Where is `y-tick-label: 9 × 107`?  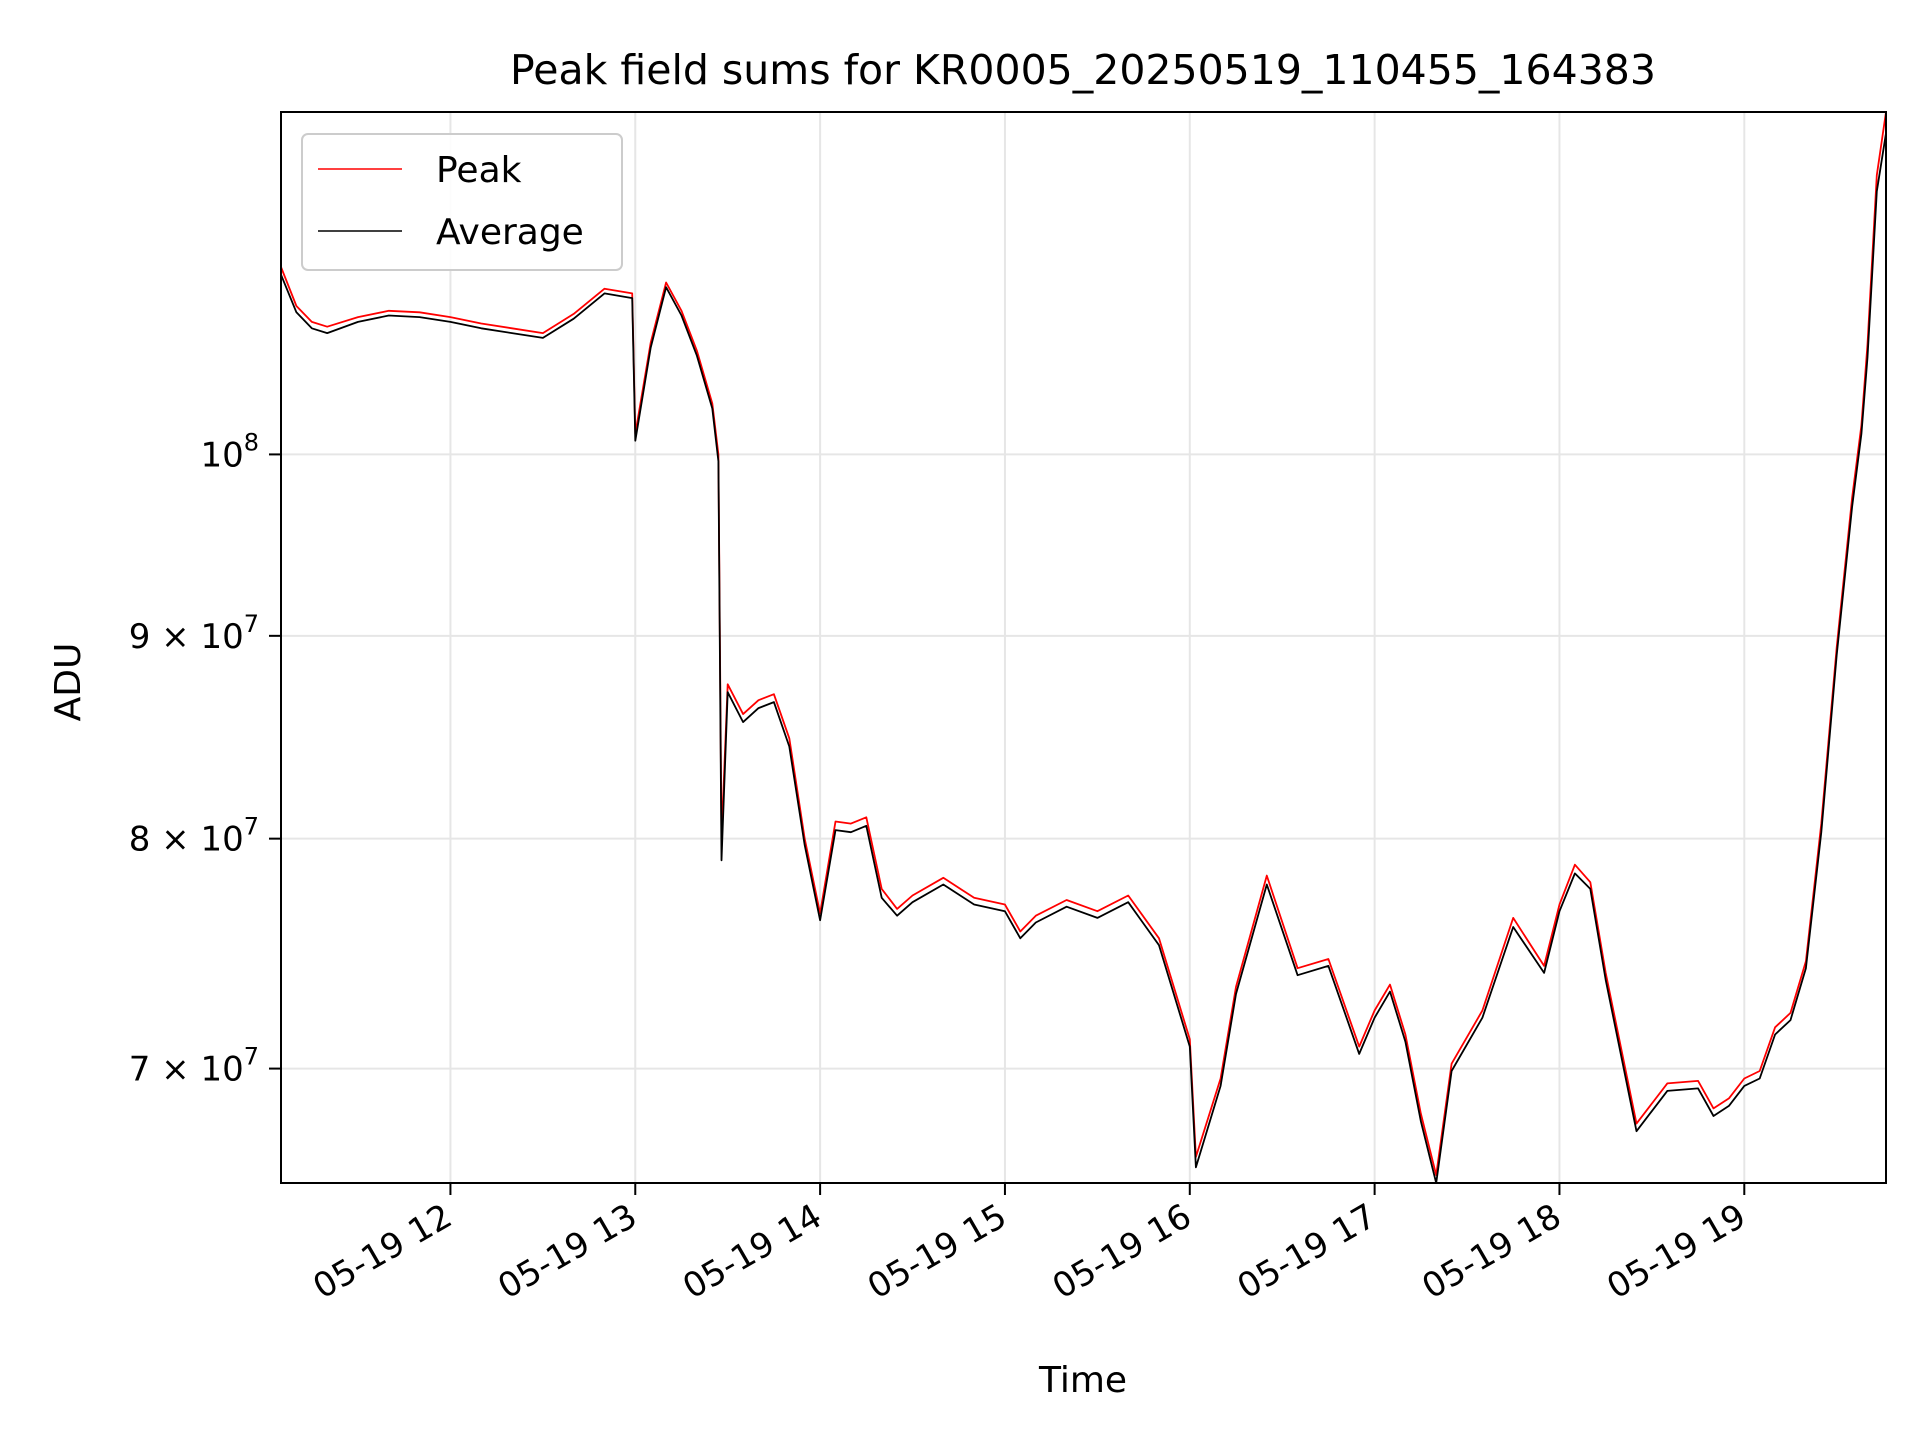
y-tick-label: 9 × 107 is located at coordinates (194, 633).